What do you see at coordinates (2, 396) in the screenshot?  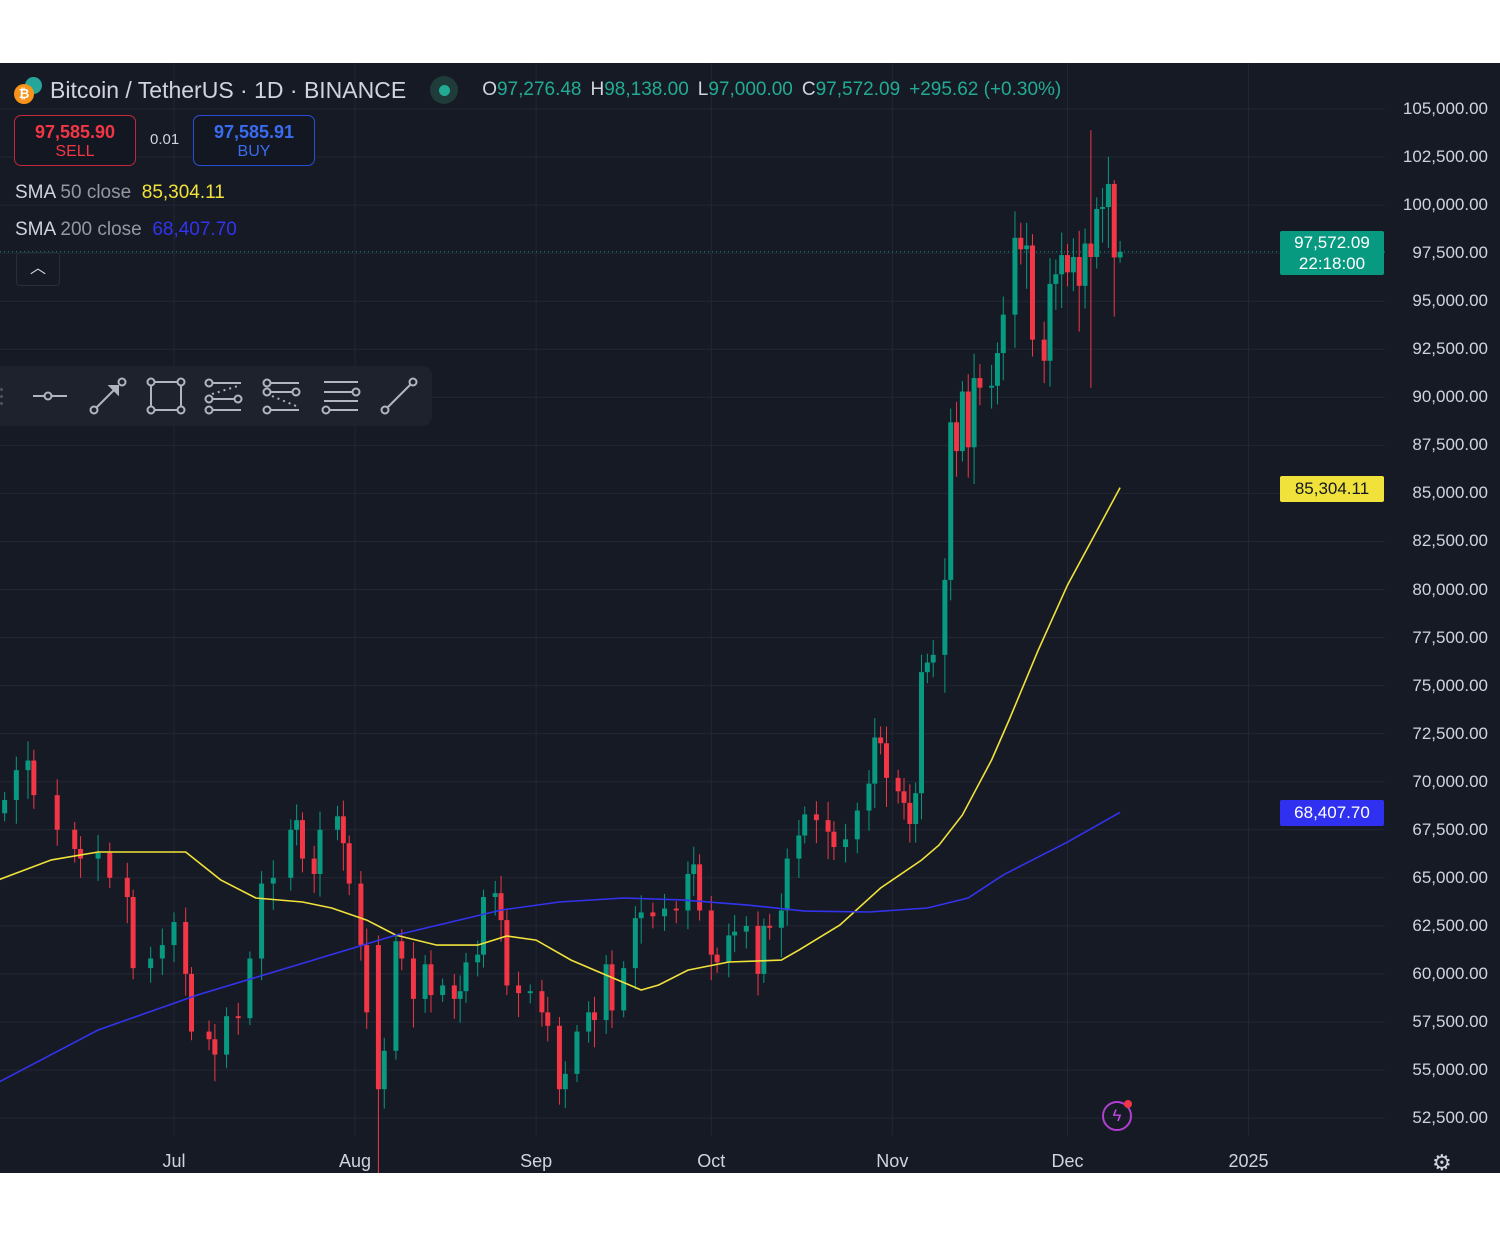 I see `drag-handle-icon` at bounding box center [2, 396].